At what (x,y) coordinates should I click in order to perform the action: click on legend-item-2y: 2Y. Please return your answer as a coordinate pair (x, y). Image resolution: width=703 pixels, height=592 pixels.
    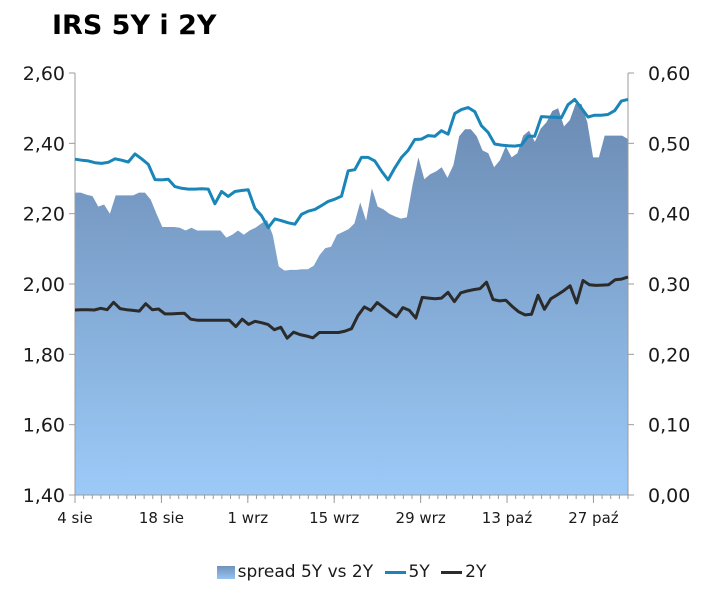
    Looking at the image, I should click on (463, 572).